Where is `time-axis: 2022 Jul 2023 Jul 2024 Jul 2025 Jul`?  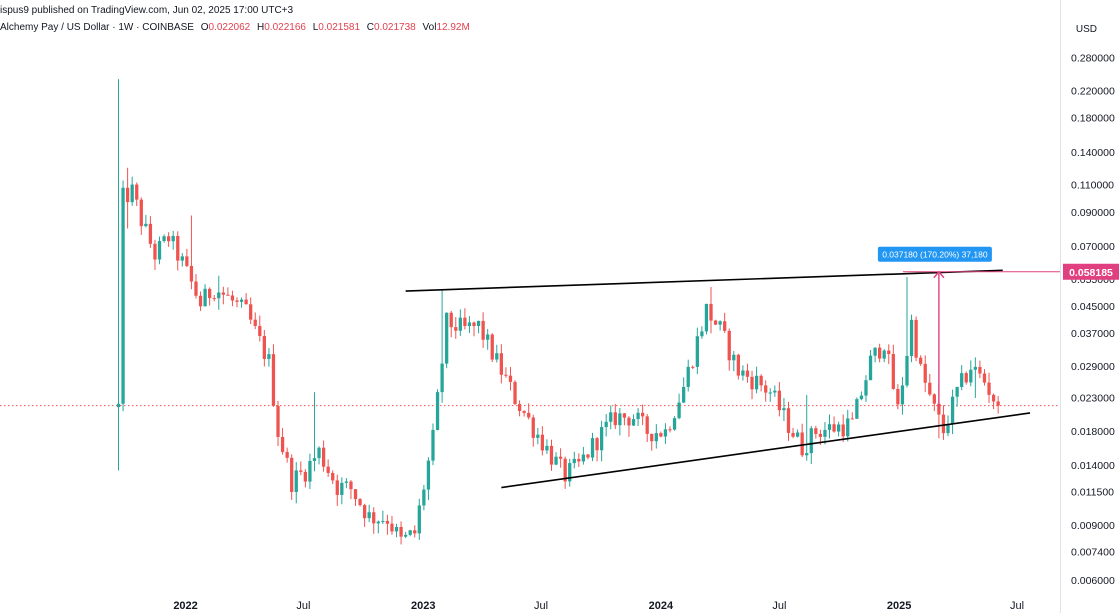 time-axis: 2022 Jul 2023 Jul 2024 Jul 2025 Jul is located at coordinates (598, 606).